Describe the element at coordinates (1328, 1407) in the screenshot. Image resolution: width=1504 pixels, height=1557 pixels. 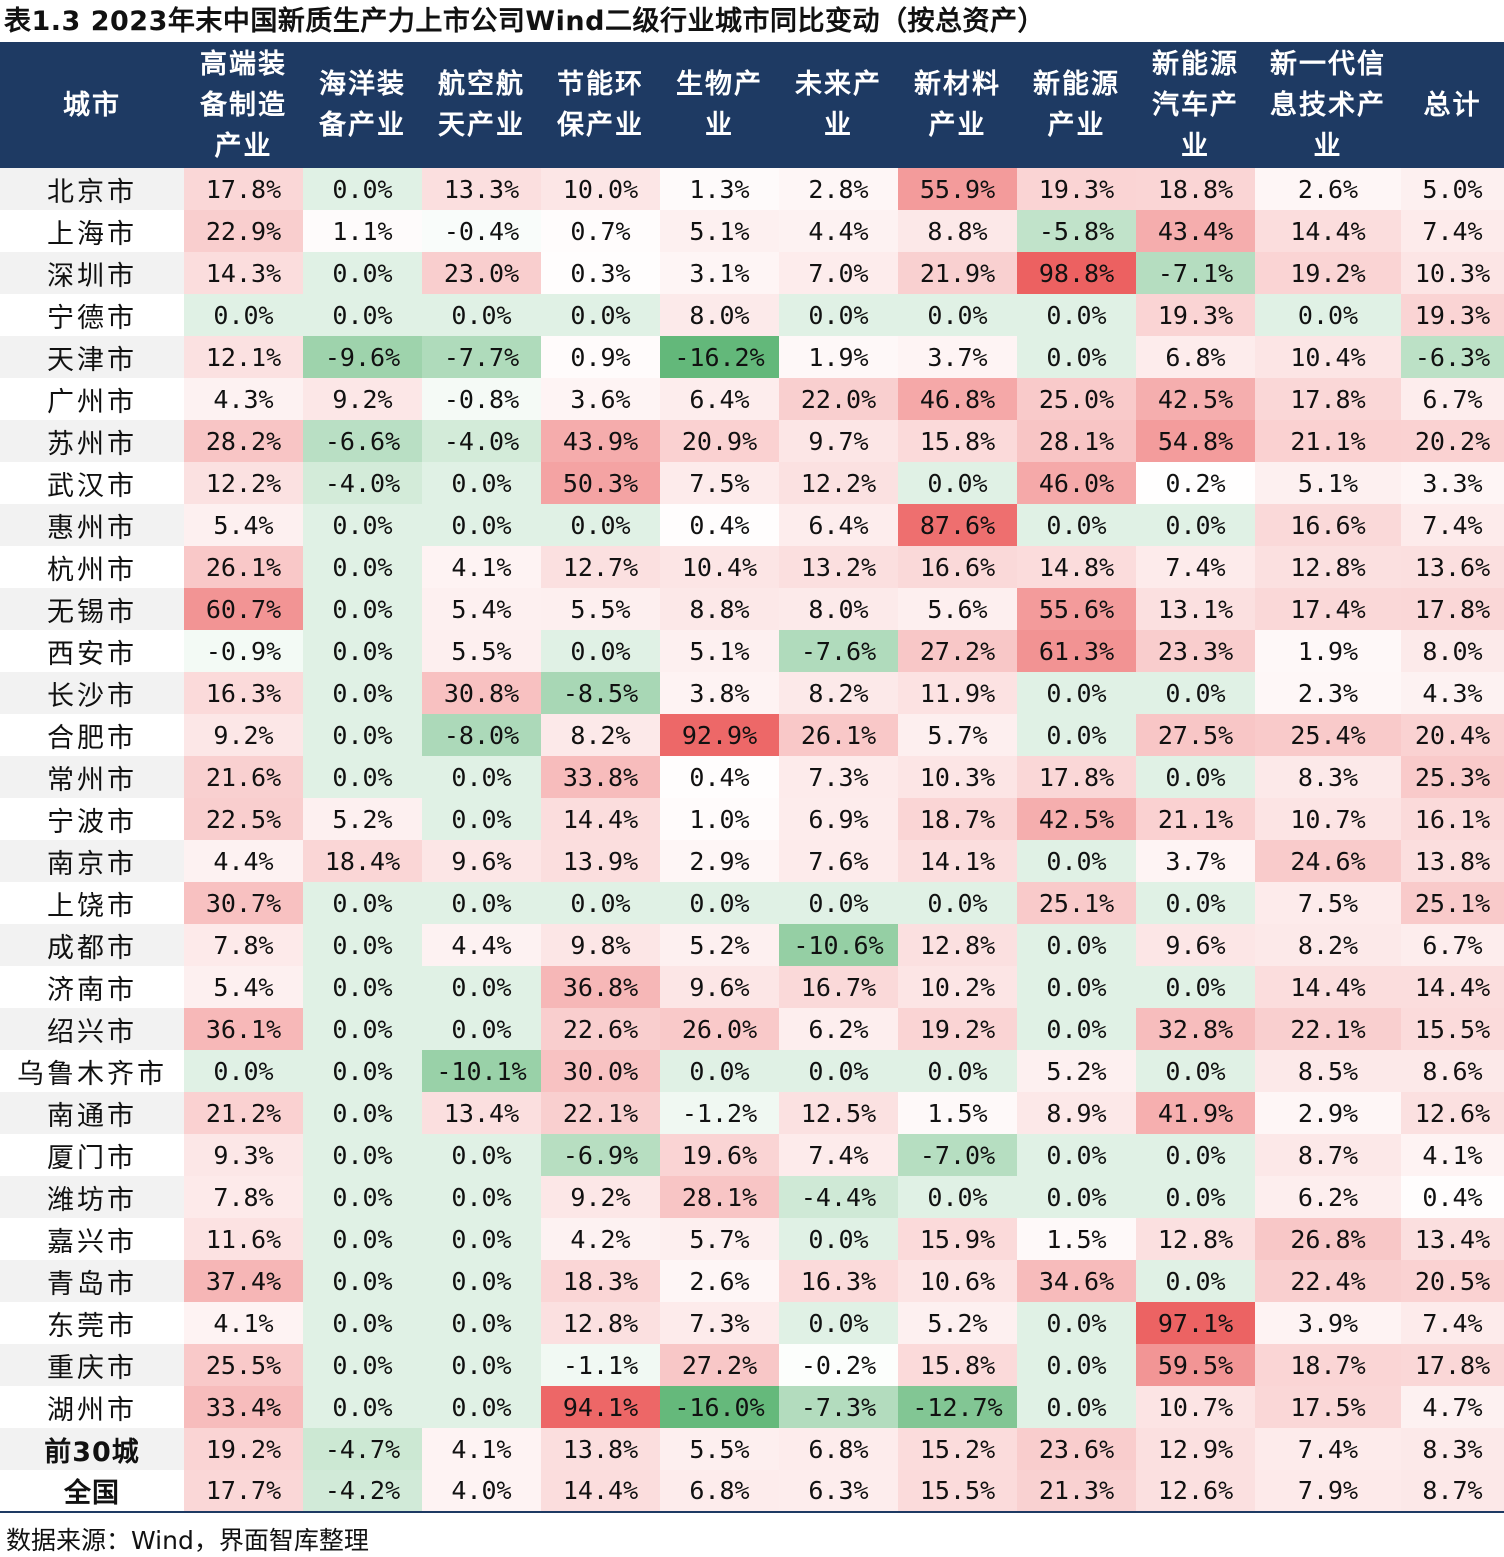
I see `heat-cell: 17.5%` at that location.